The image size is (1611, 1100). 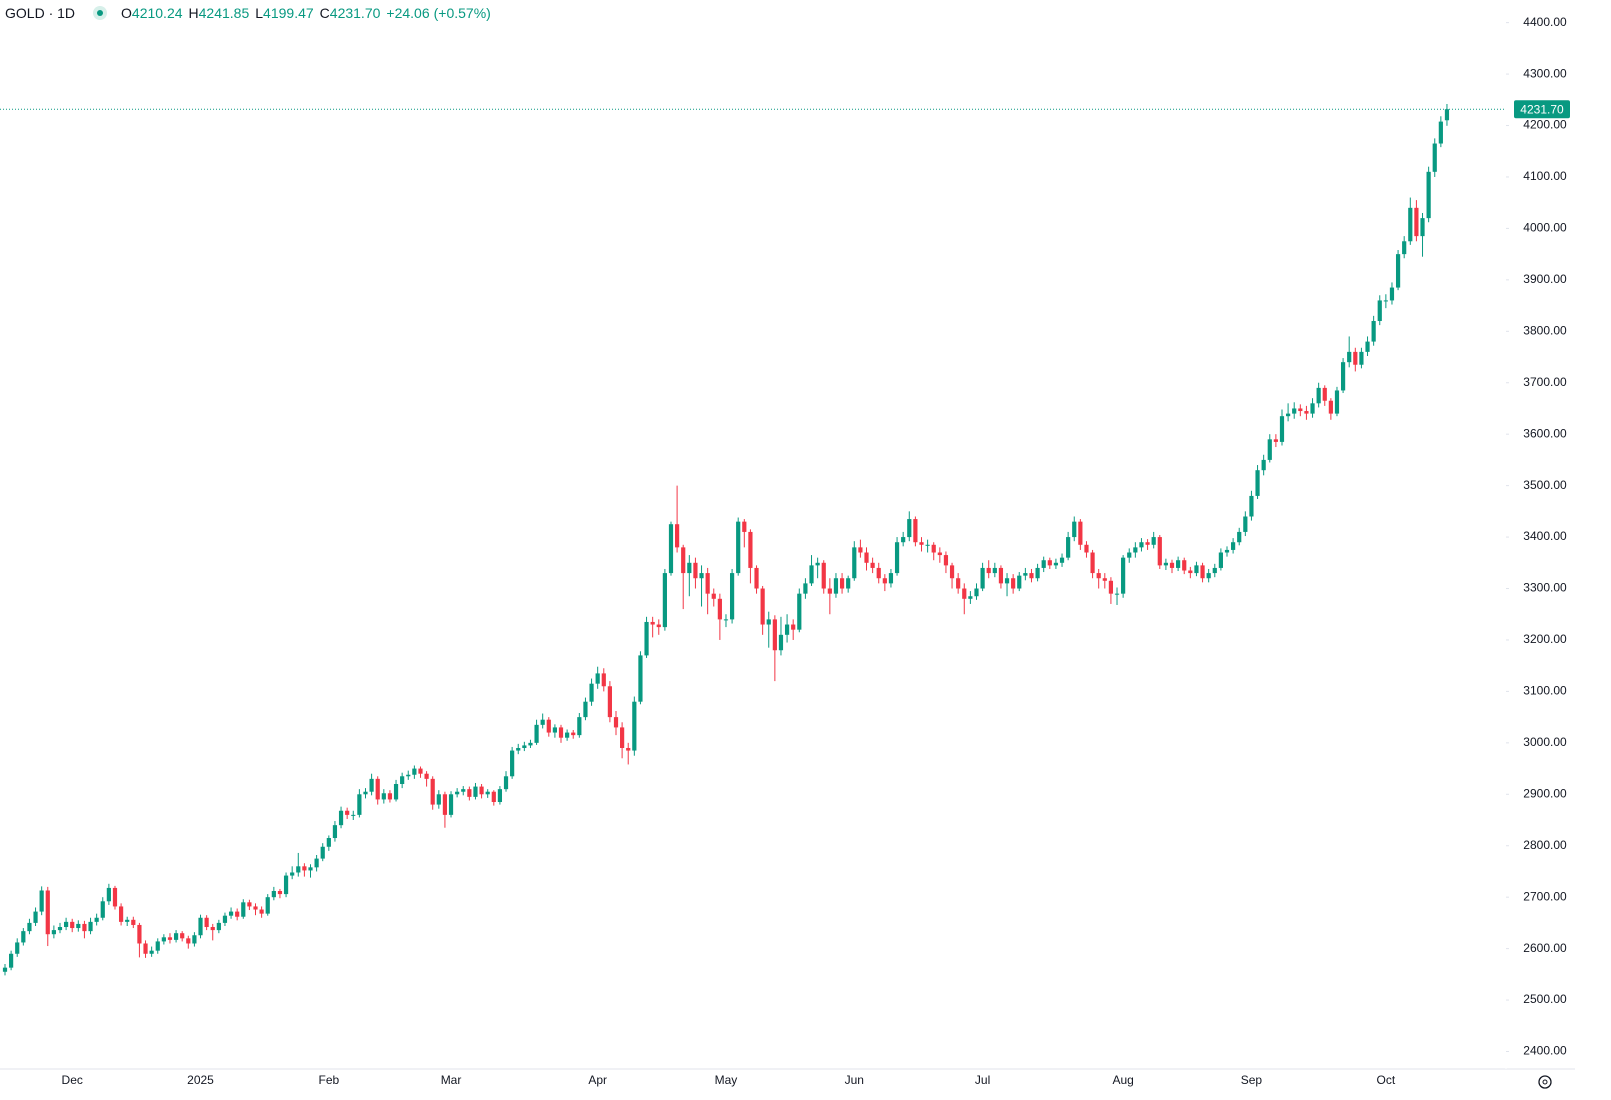 I want to click on close-label: C, so click(x=324, y=13).